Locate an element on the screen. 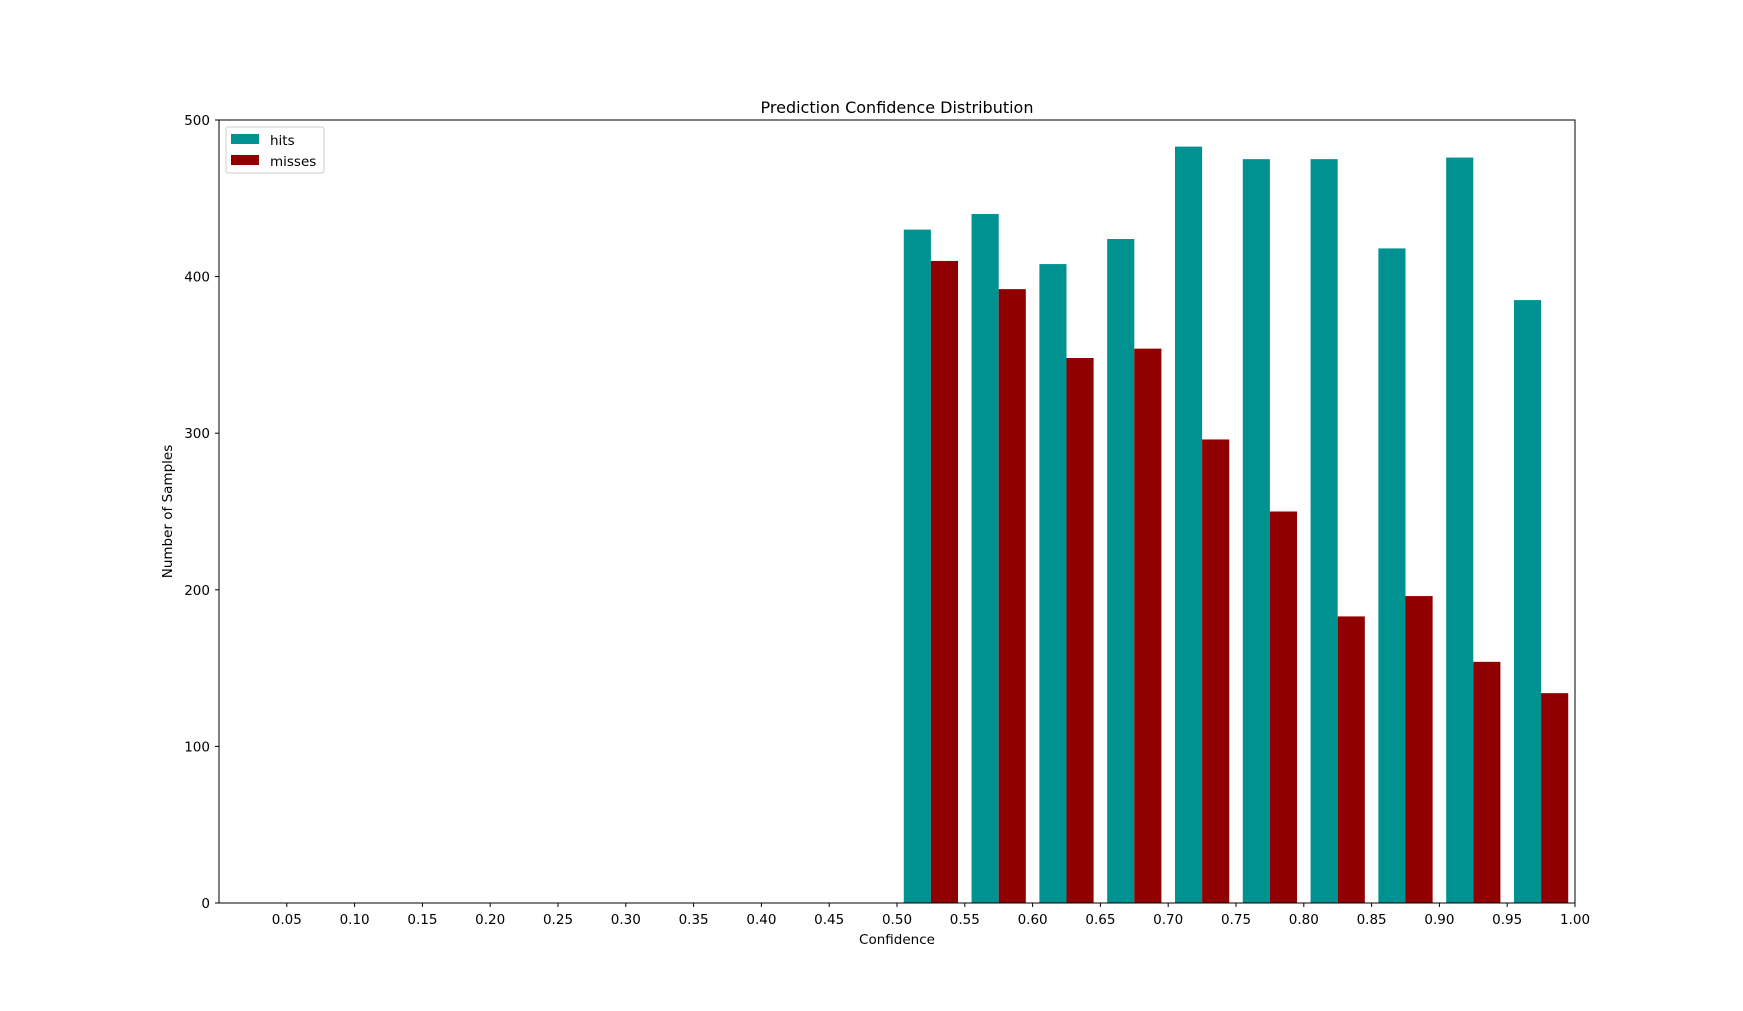 This screenshot has height=1011, width=1743. y-tick-label: 200 is located at coordinates (197, 591).